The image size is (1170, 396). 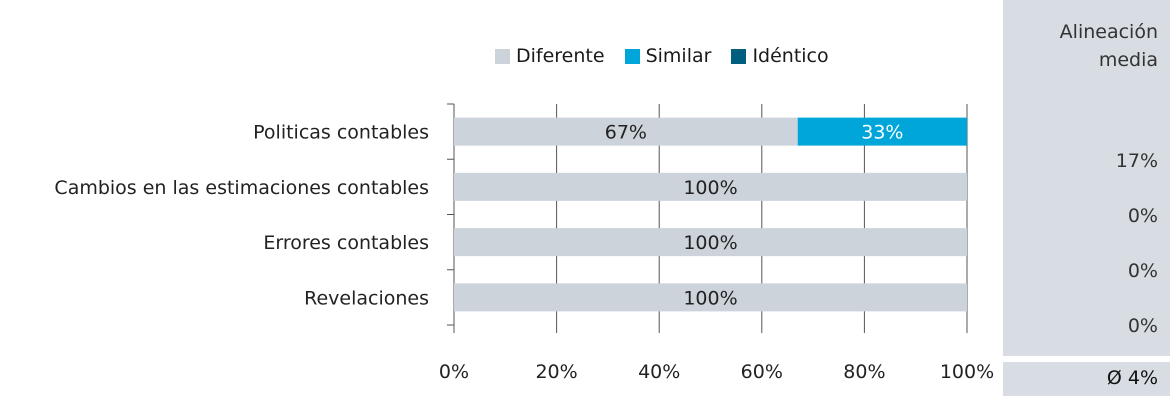 What do you see at coordinates (1142, 216) in the screenshot?
I see `alignment-value-cambios: 0%` at bounding box center [1142, 216].